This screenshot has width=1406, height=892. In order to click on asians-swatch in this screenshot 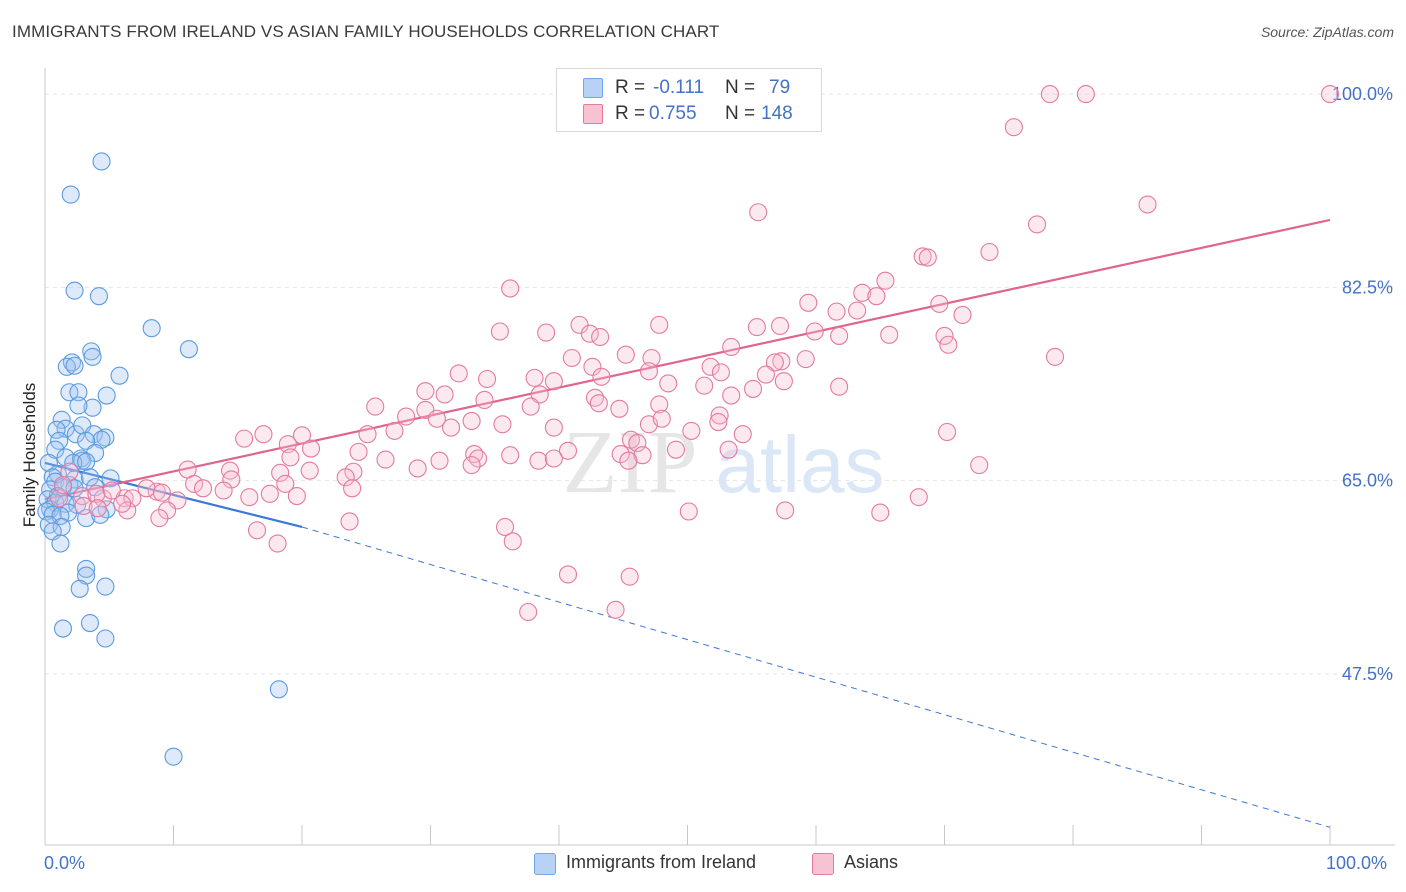, I will do `click(593, 114)`.